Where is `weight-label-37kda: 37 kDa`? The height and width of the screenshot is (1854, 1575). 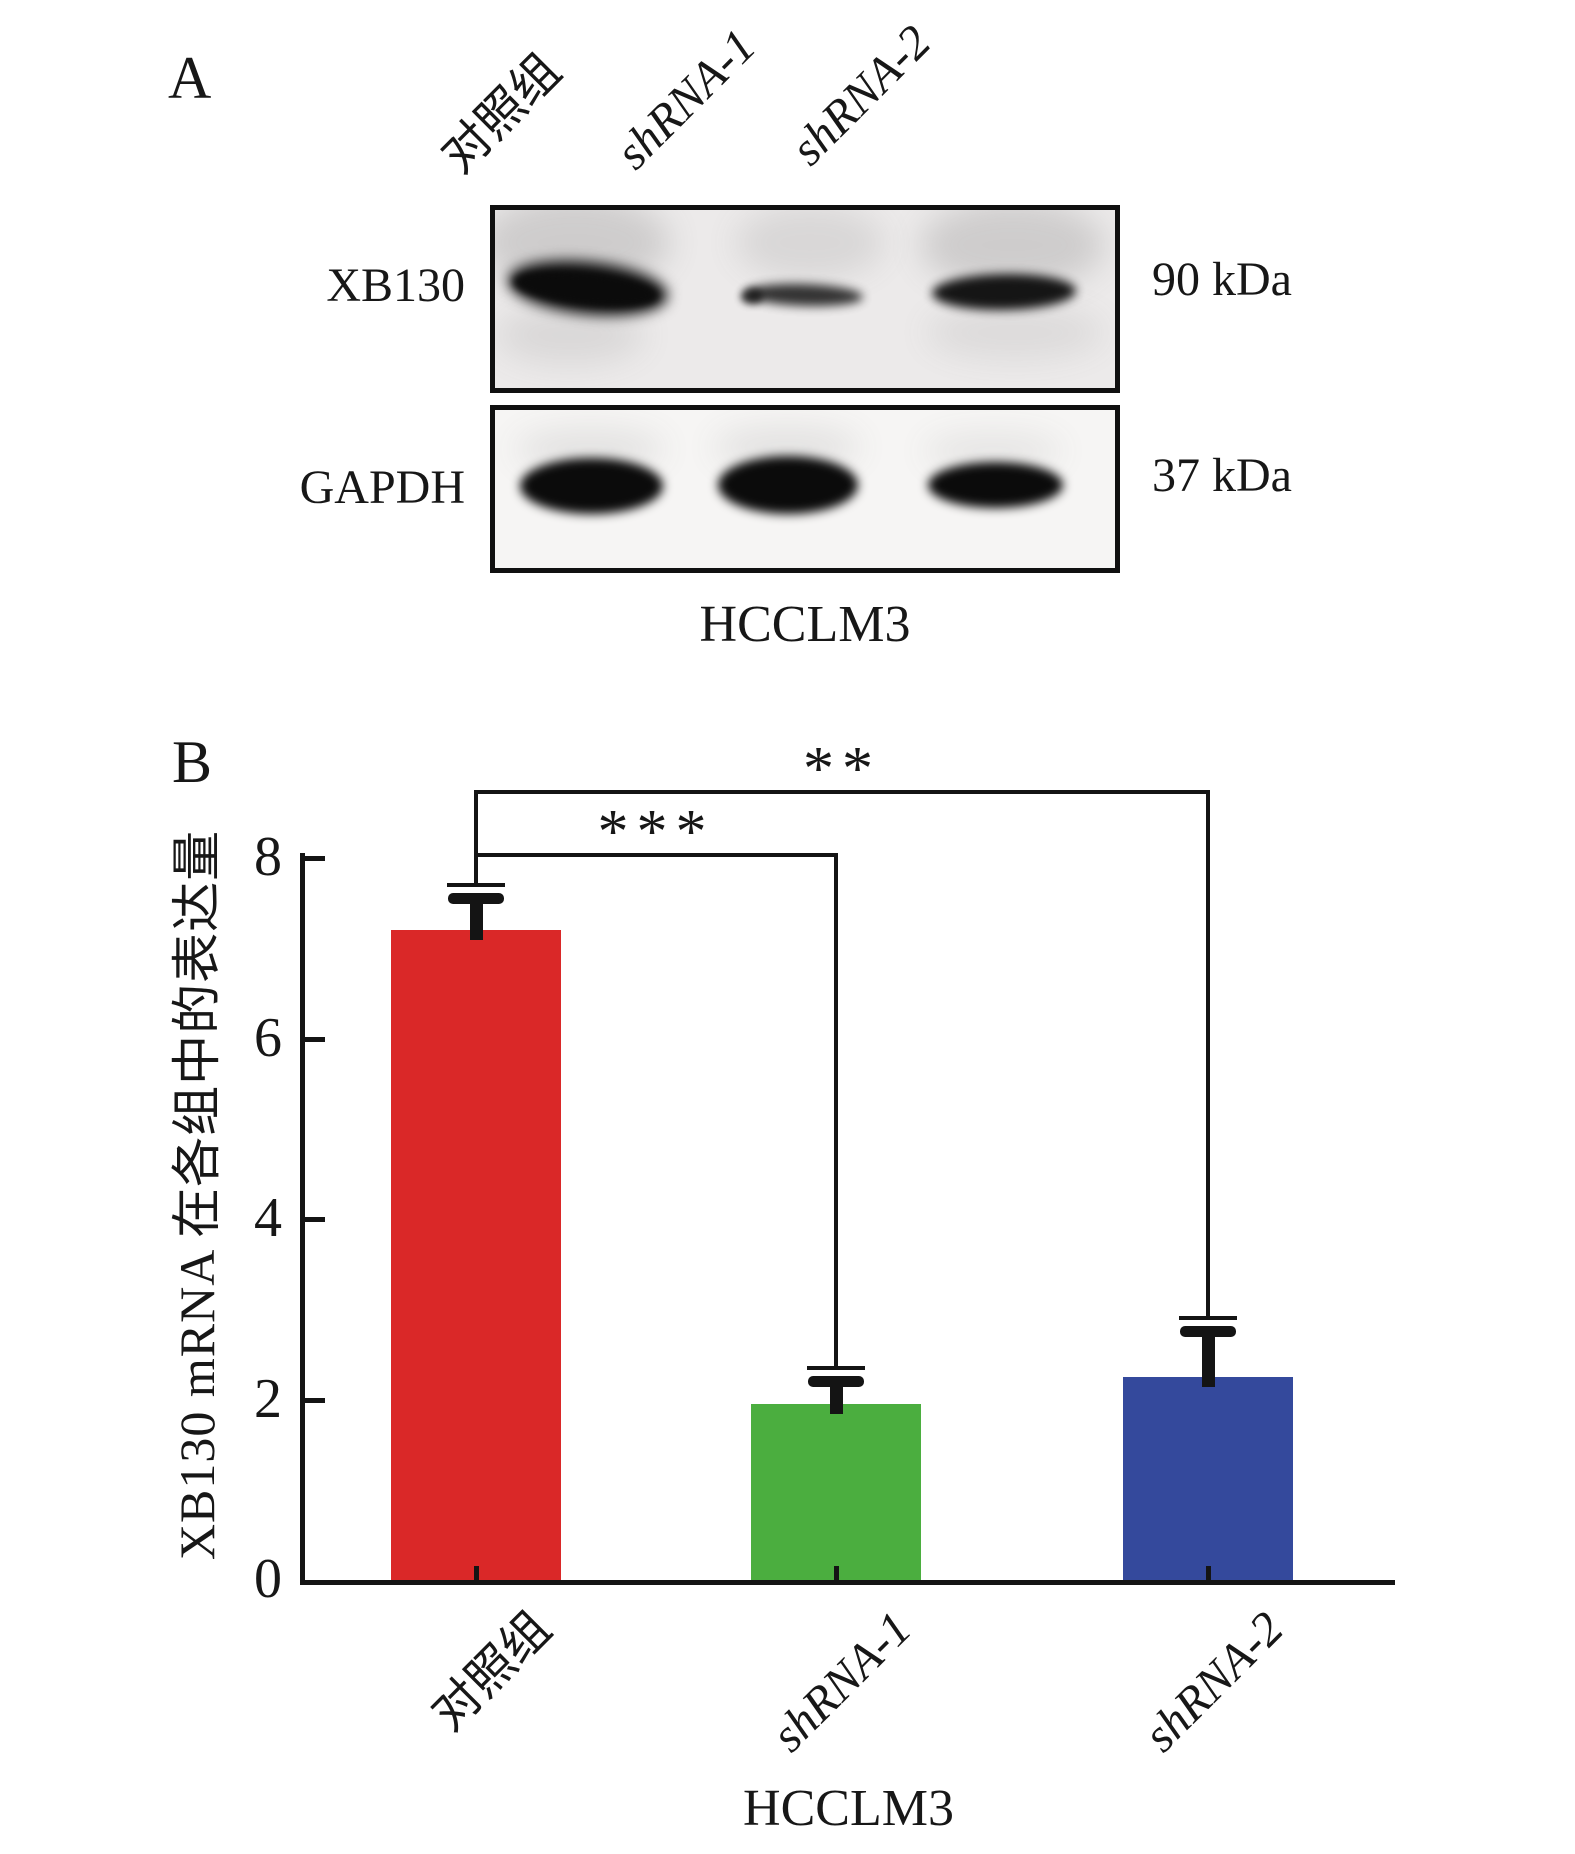 weight-label-37kda: 37 kDa is located at coordinates (1222, 475).